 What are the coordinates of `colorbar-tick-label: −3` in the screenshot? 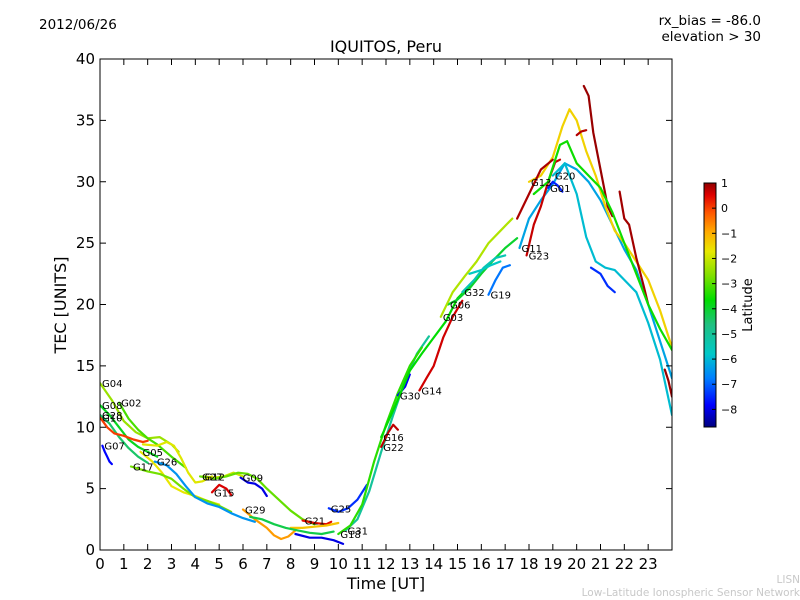 It's located at (729, 284).